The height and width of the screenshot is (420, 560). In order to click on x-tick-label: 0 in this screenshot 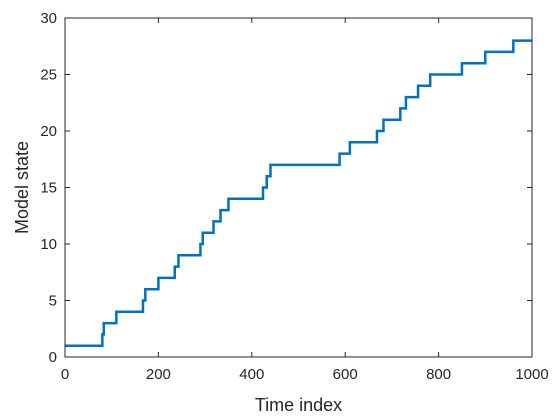, I will do `click(65, 374)`.